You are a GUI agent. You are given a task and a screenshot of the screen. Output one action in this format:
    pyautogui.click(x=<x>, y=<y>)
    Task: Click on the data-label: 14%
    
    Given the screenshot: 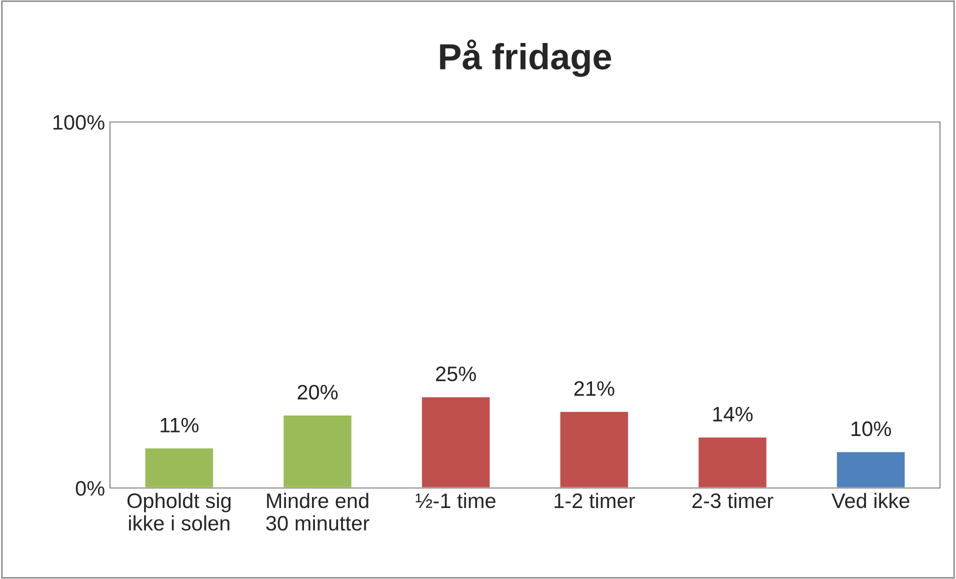 What is the action you would take?
    pyautogui.click(x=733, y=414)
    